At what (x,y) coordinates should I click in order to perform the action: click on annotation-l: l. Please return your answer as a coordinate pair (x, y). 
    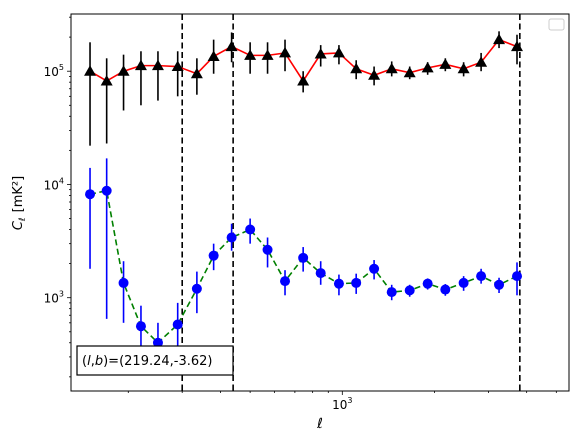
    Looking at the image, I should click on (89, 361).